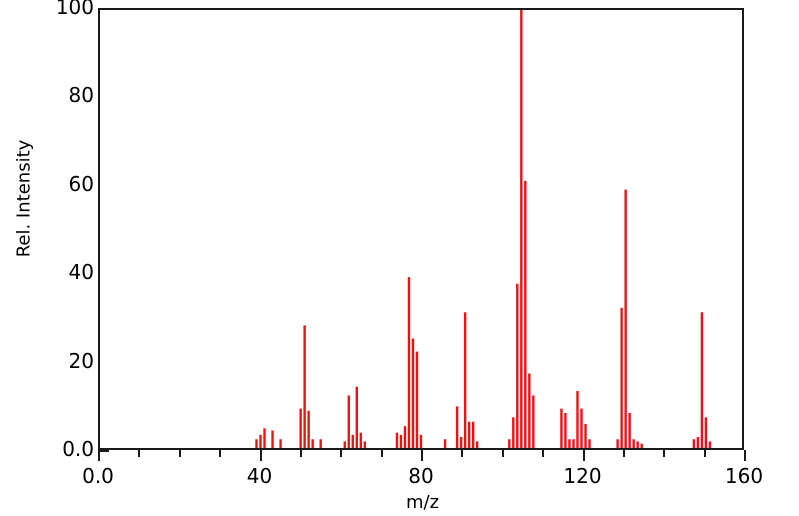 The image size is (799, 516). I want to click on x-tick-label: 120, so click(582, 476).